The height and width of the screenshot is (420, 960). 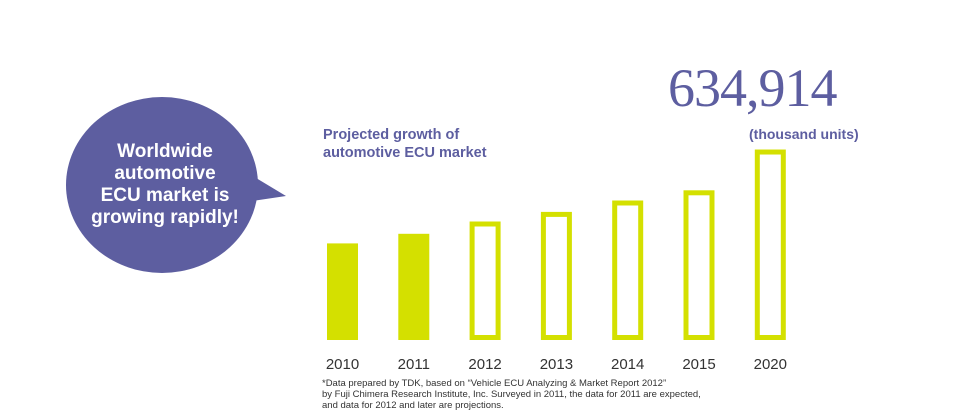 What do you see at coordinates (556, 364) in the screenshot?
I see `tick-label-2013: 2013` at bounding box center [556, 364].